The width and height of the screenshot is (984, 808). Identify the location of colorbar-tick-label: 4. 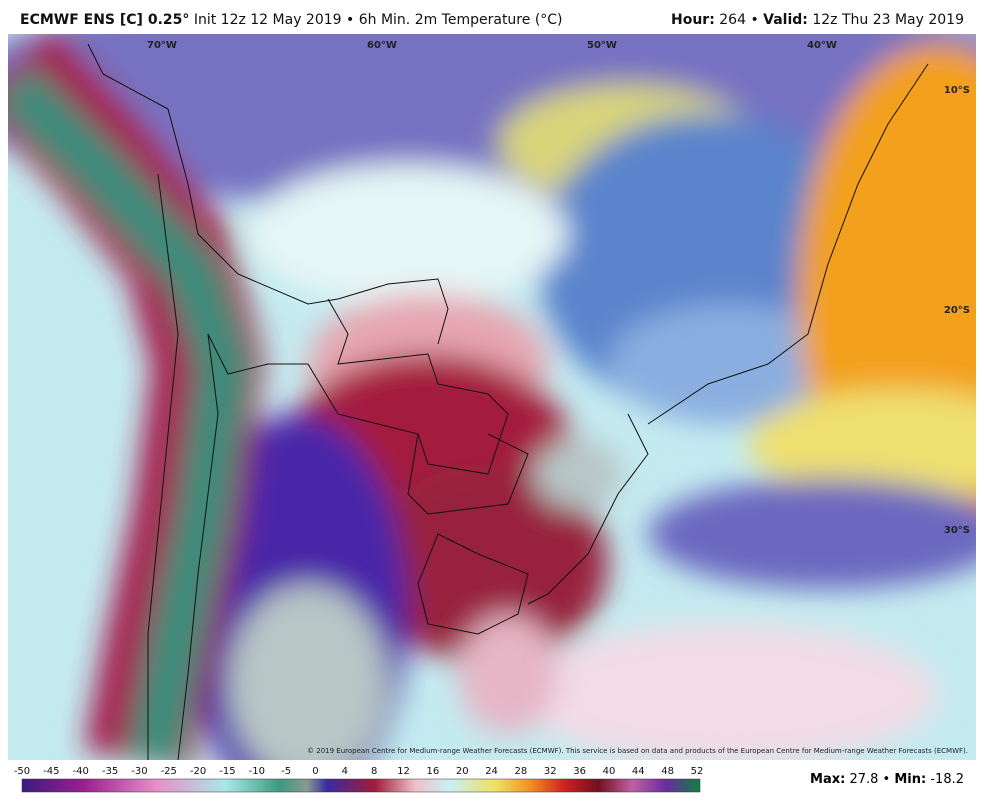
(345, 771).